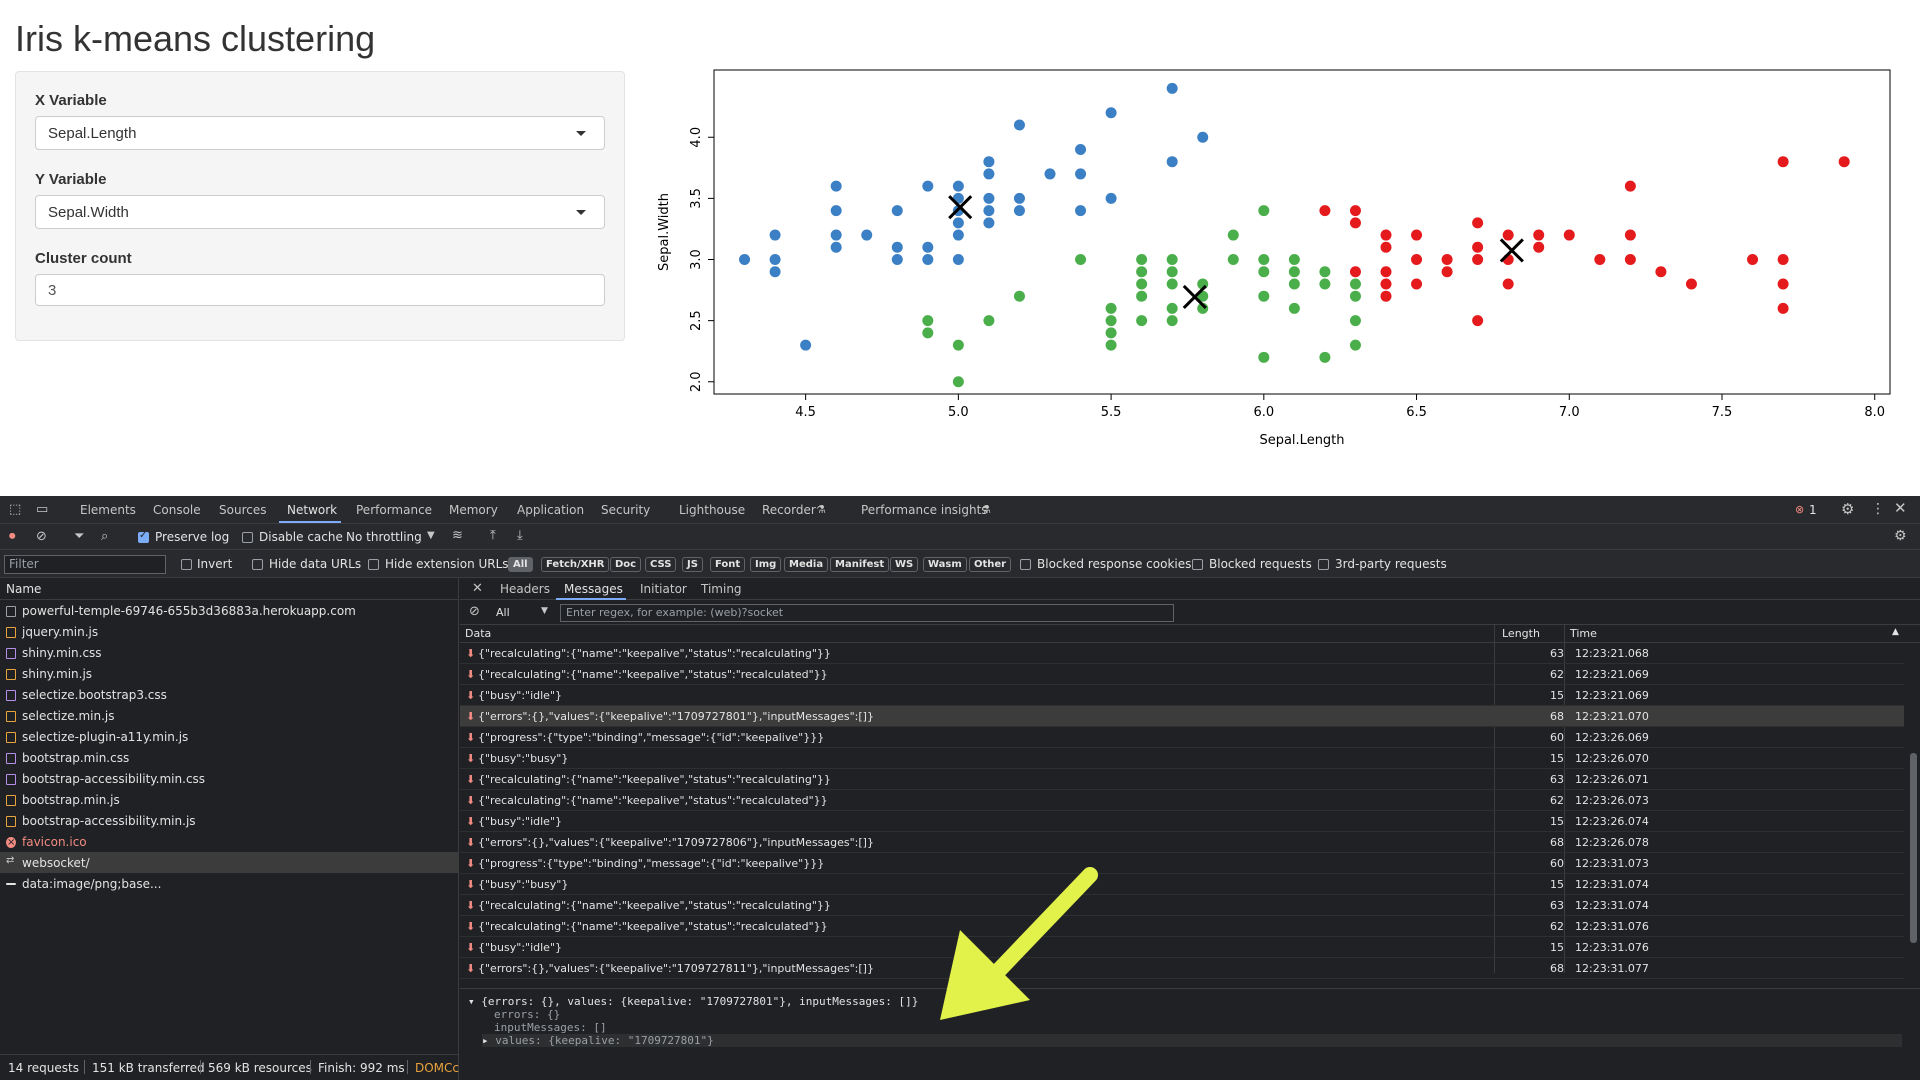 This screenshot has height=1080, width=1920. I want to click on request-row: selectize.bootstrap3.css, so click(229, 694).